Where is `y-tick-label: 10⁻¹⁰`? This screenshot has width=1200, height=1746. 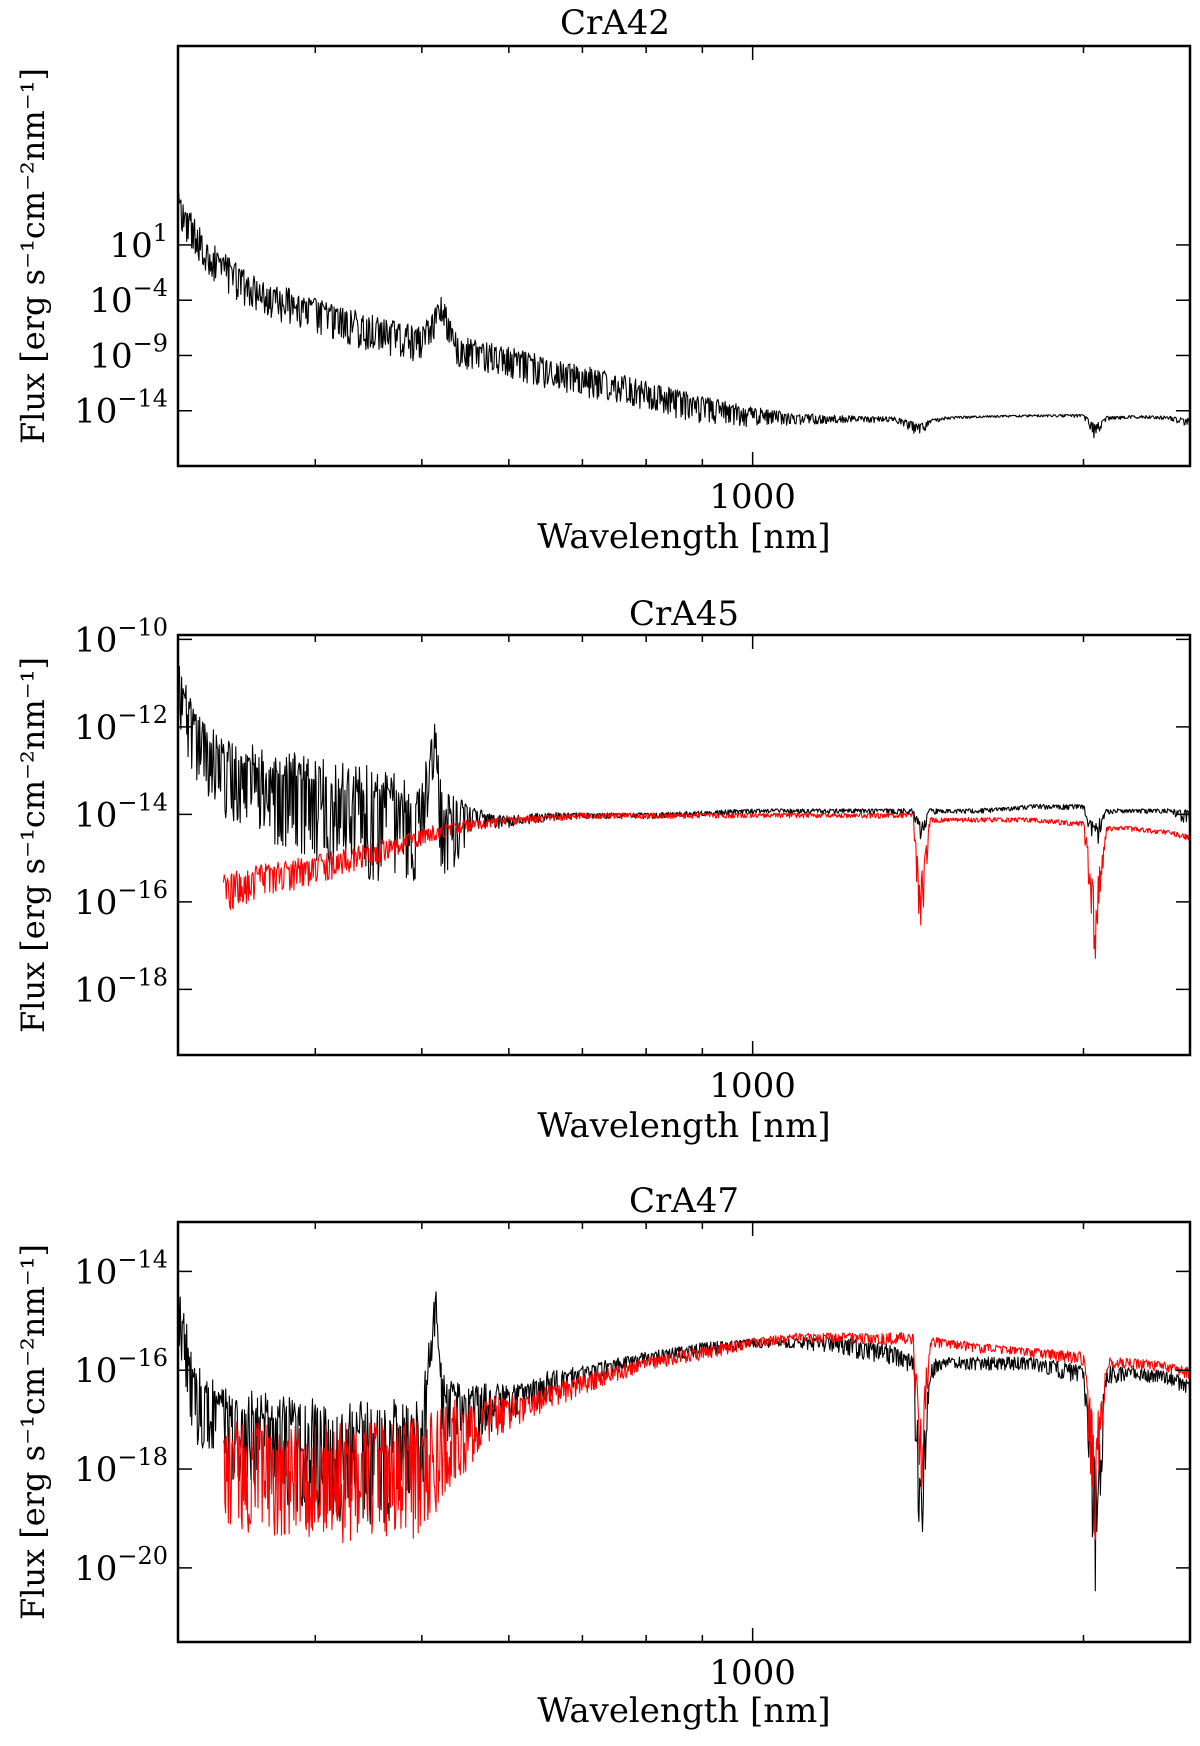 y-tick-label: 10⁻¹⁰ is located at coordinates (121, 636).